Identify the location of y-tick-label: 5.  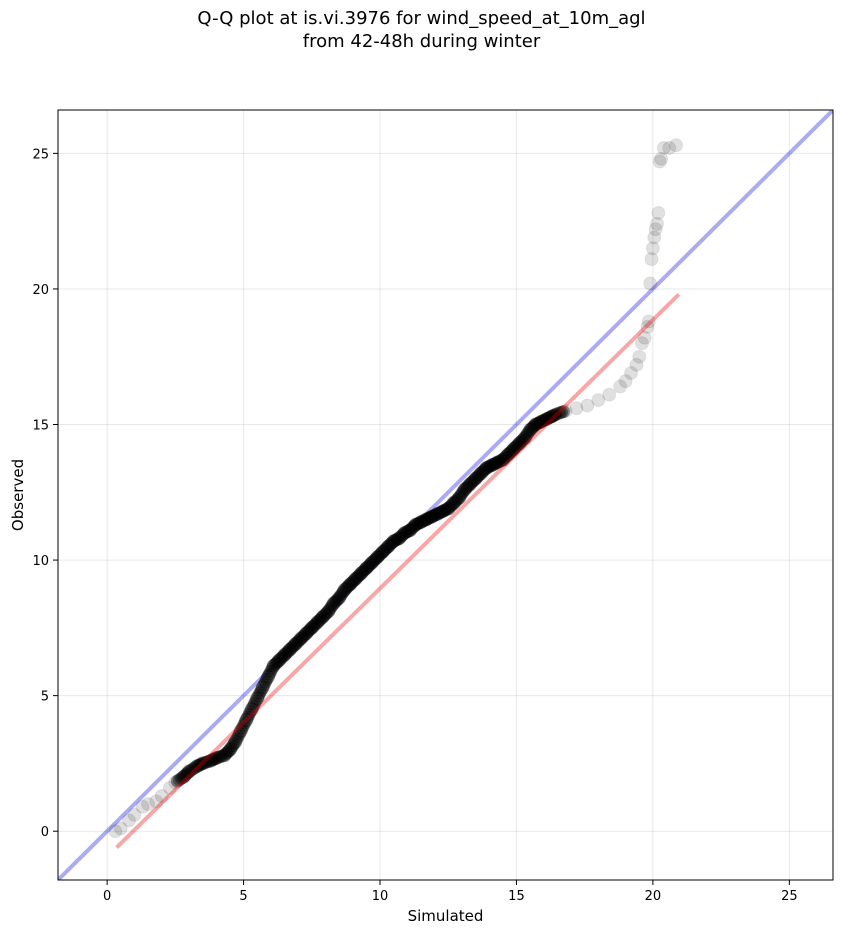
(45, 697).